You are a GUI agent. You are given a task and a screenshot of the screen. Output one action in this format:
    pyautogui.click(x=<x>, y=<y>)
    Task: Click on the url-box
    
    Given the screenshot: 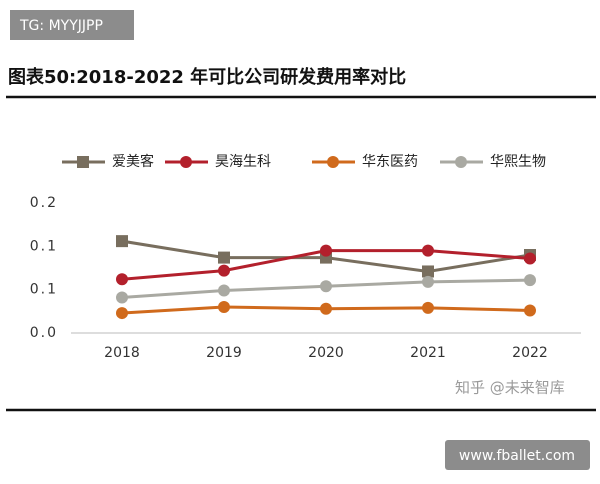 What is the action you would take?
    pyautogui.click(x=517, y=455)
    